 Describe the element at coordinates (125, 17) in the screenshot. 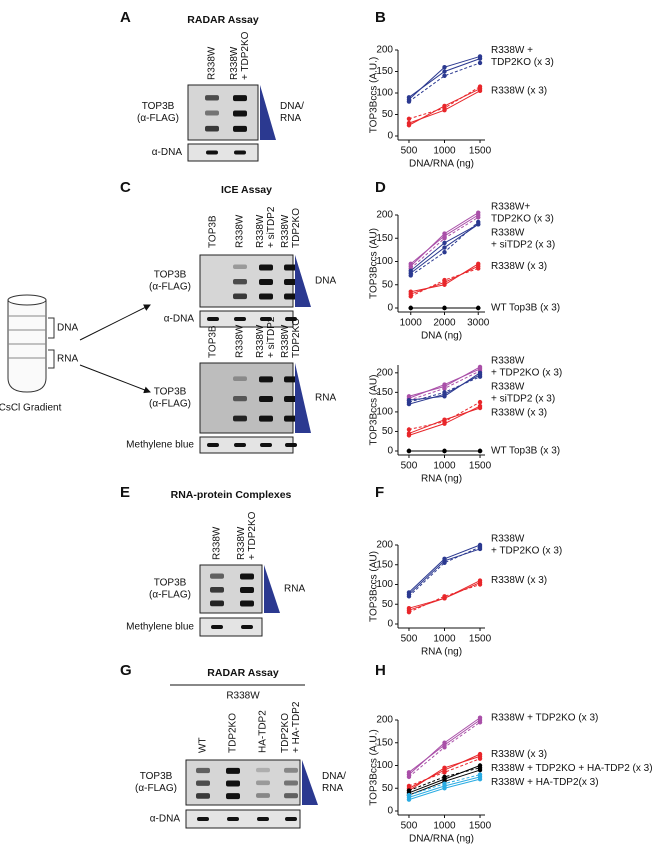

I see `panel-letter: A` at that location.